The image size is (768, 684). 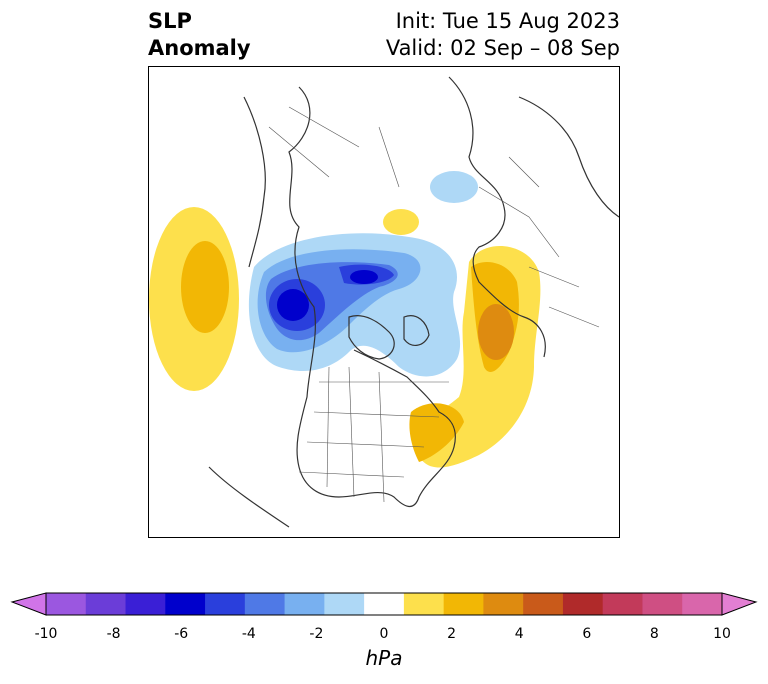 I want to click on colorbar-tick-label: 4, so click(x=519, y=634).